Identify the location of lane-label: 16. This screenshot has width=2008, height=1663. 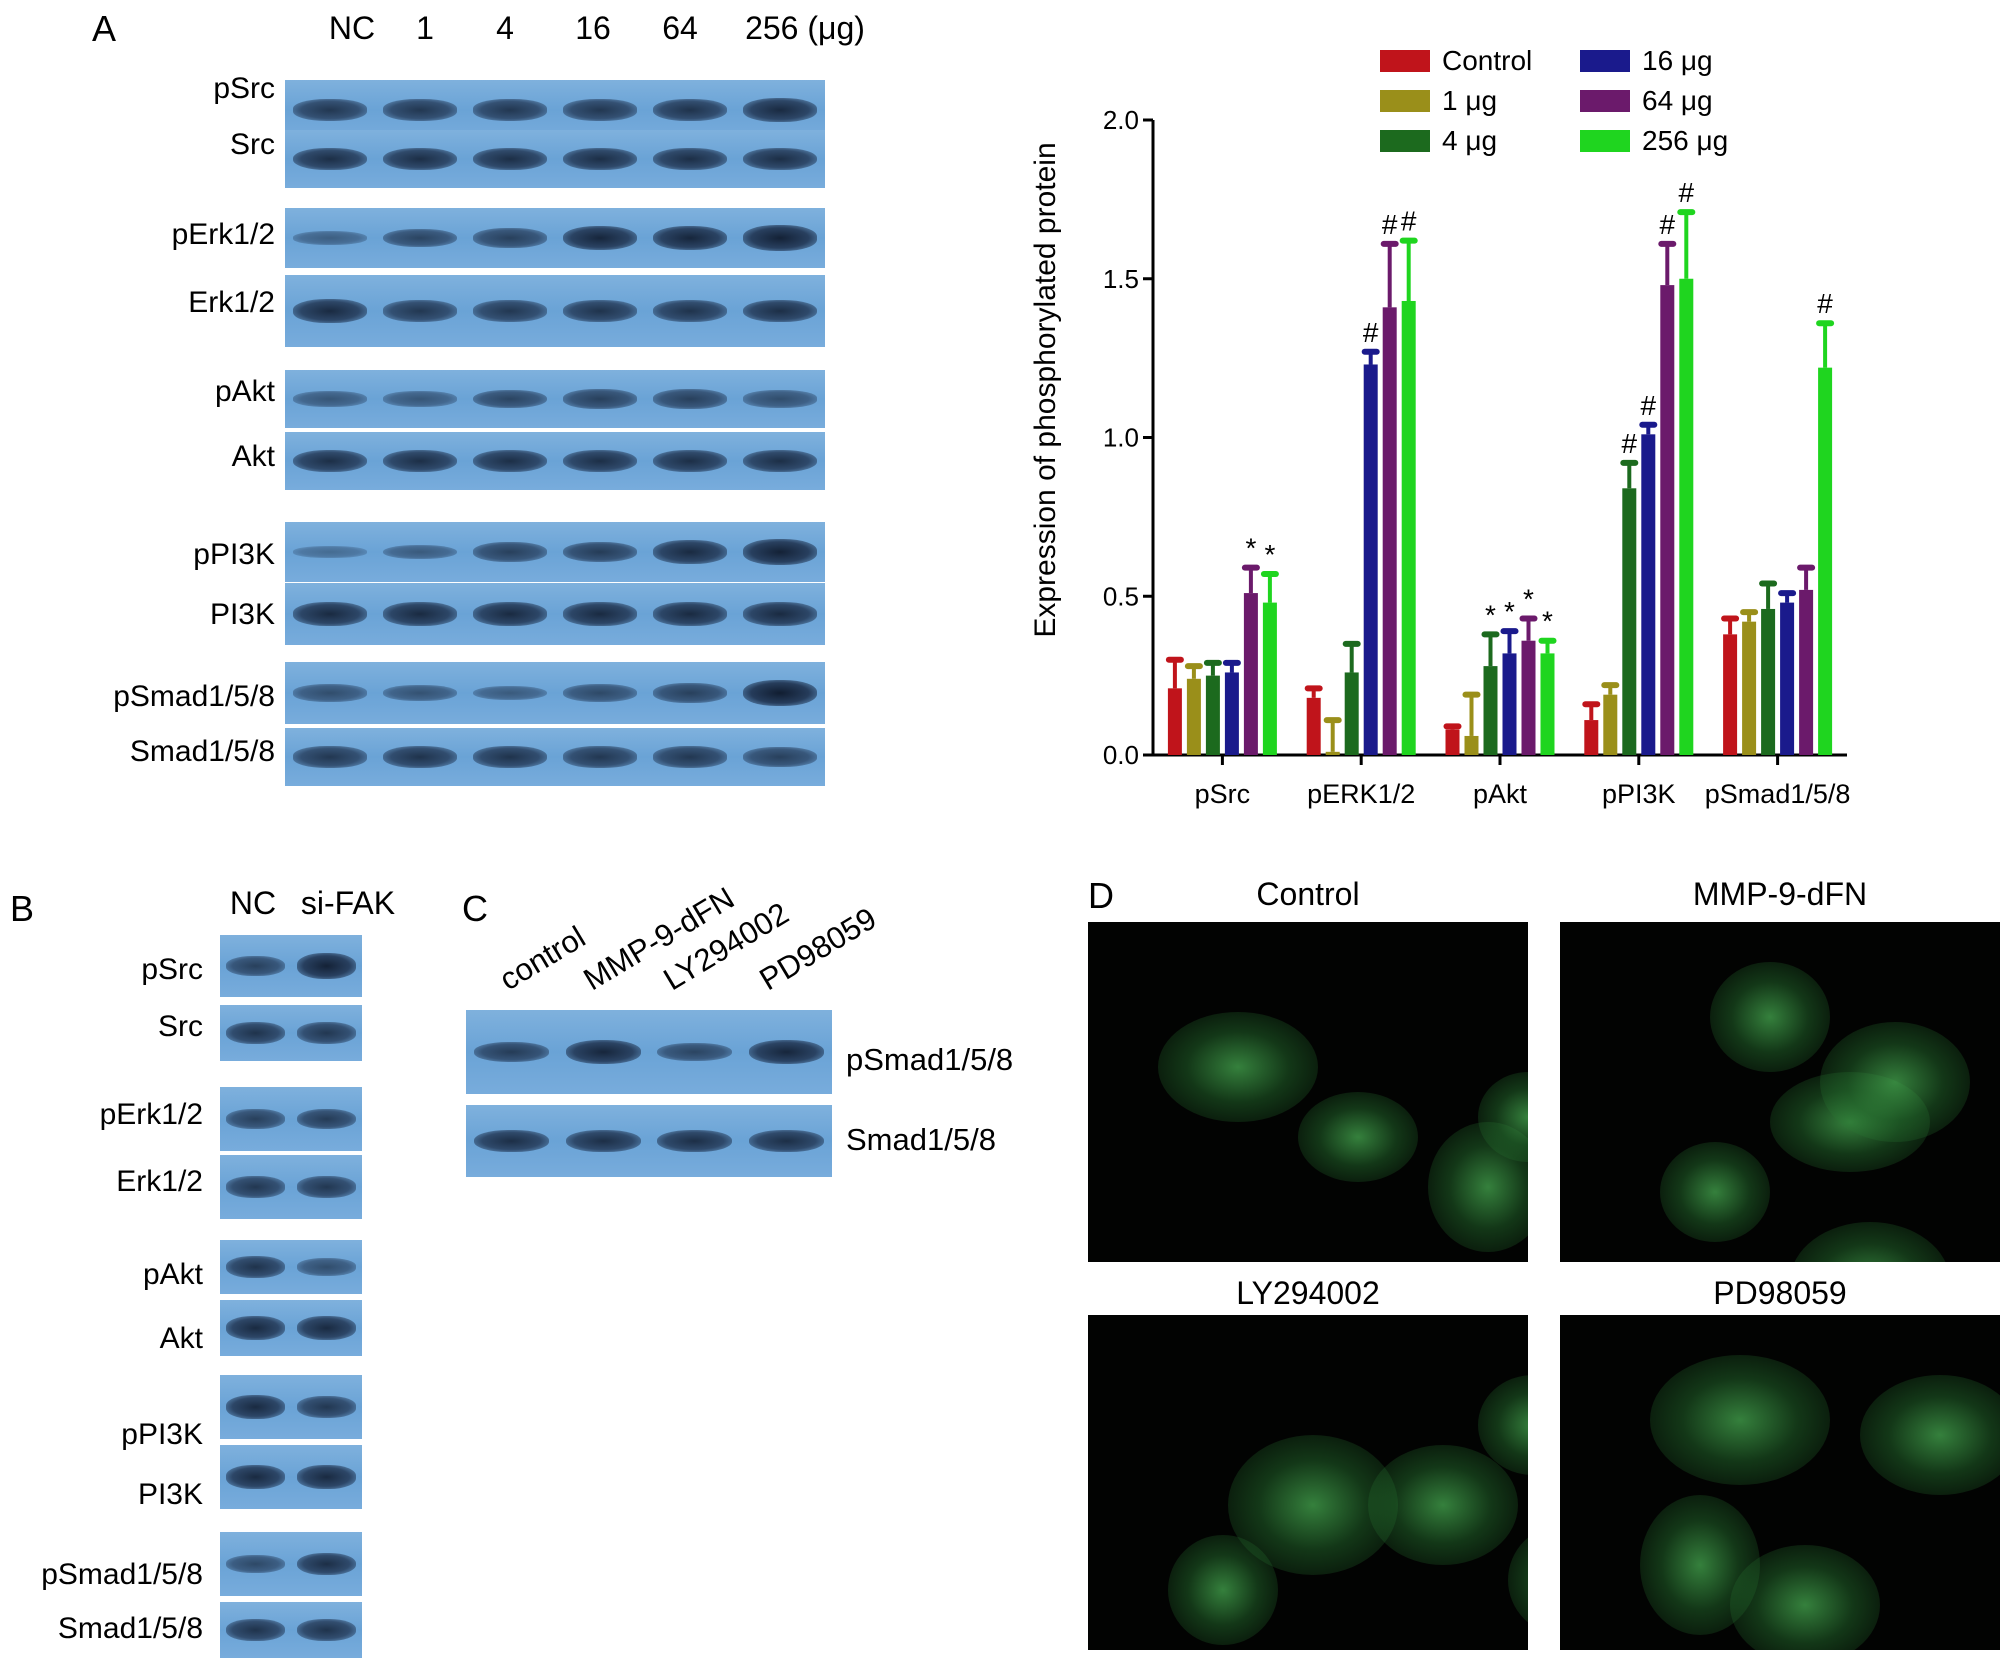
(593, 28).